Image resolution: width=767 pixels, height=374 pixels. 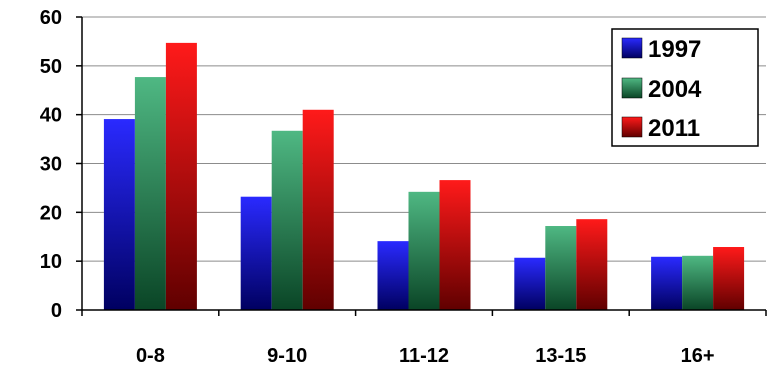 I want to click on y-tick-label-20: 20, so click(x=51, y=213).